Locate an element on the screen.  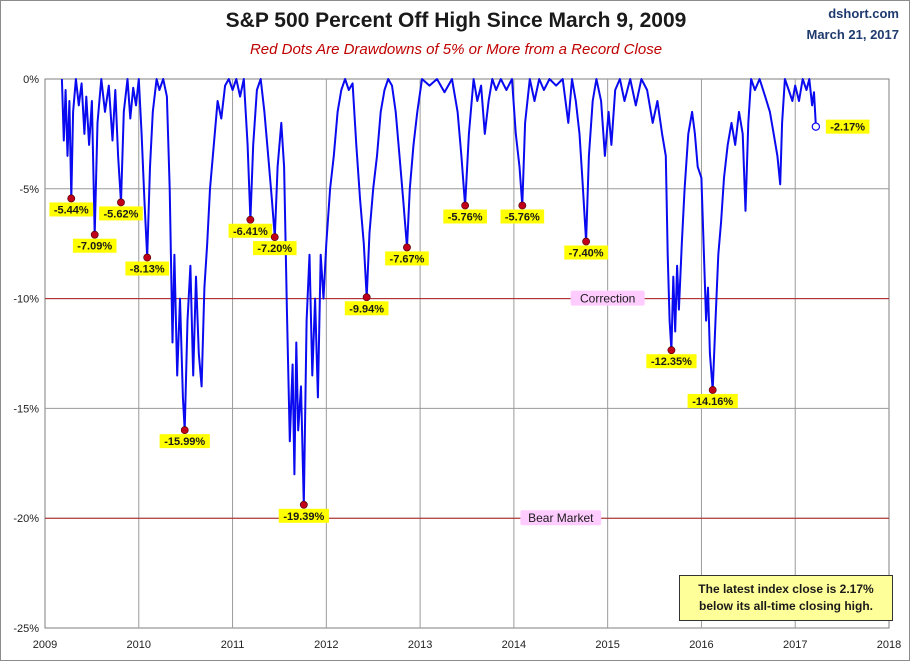
x-tick-label: 2011 is located at coordinates (233, 645).